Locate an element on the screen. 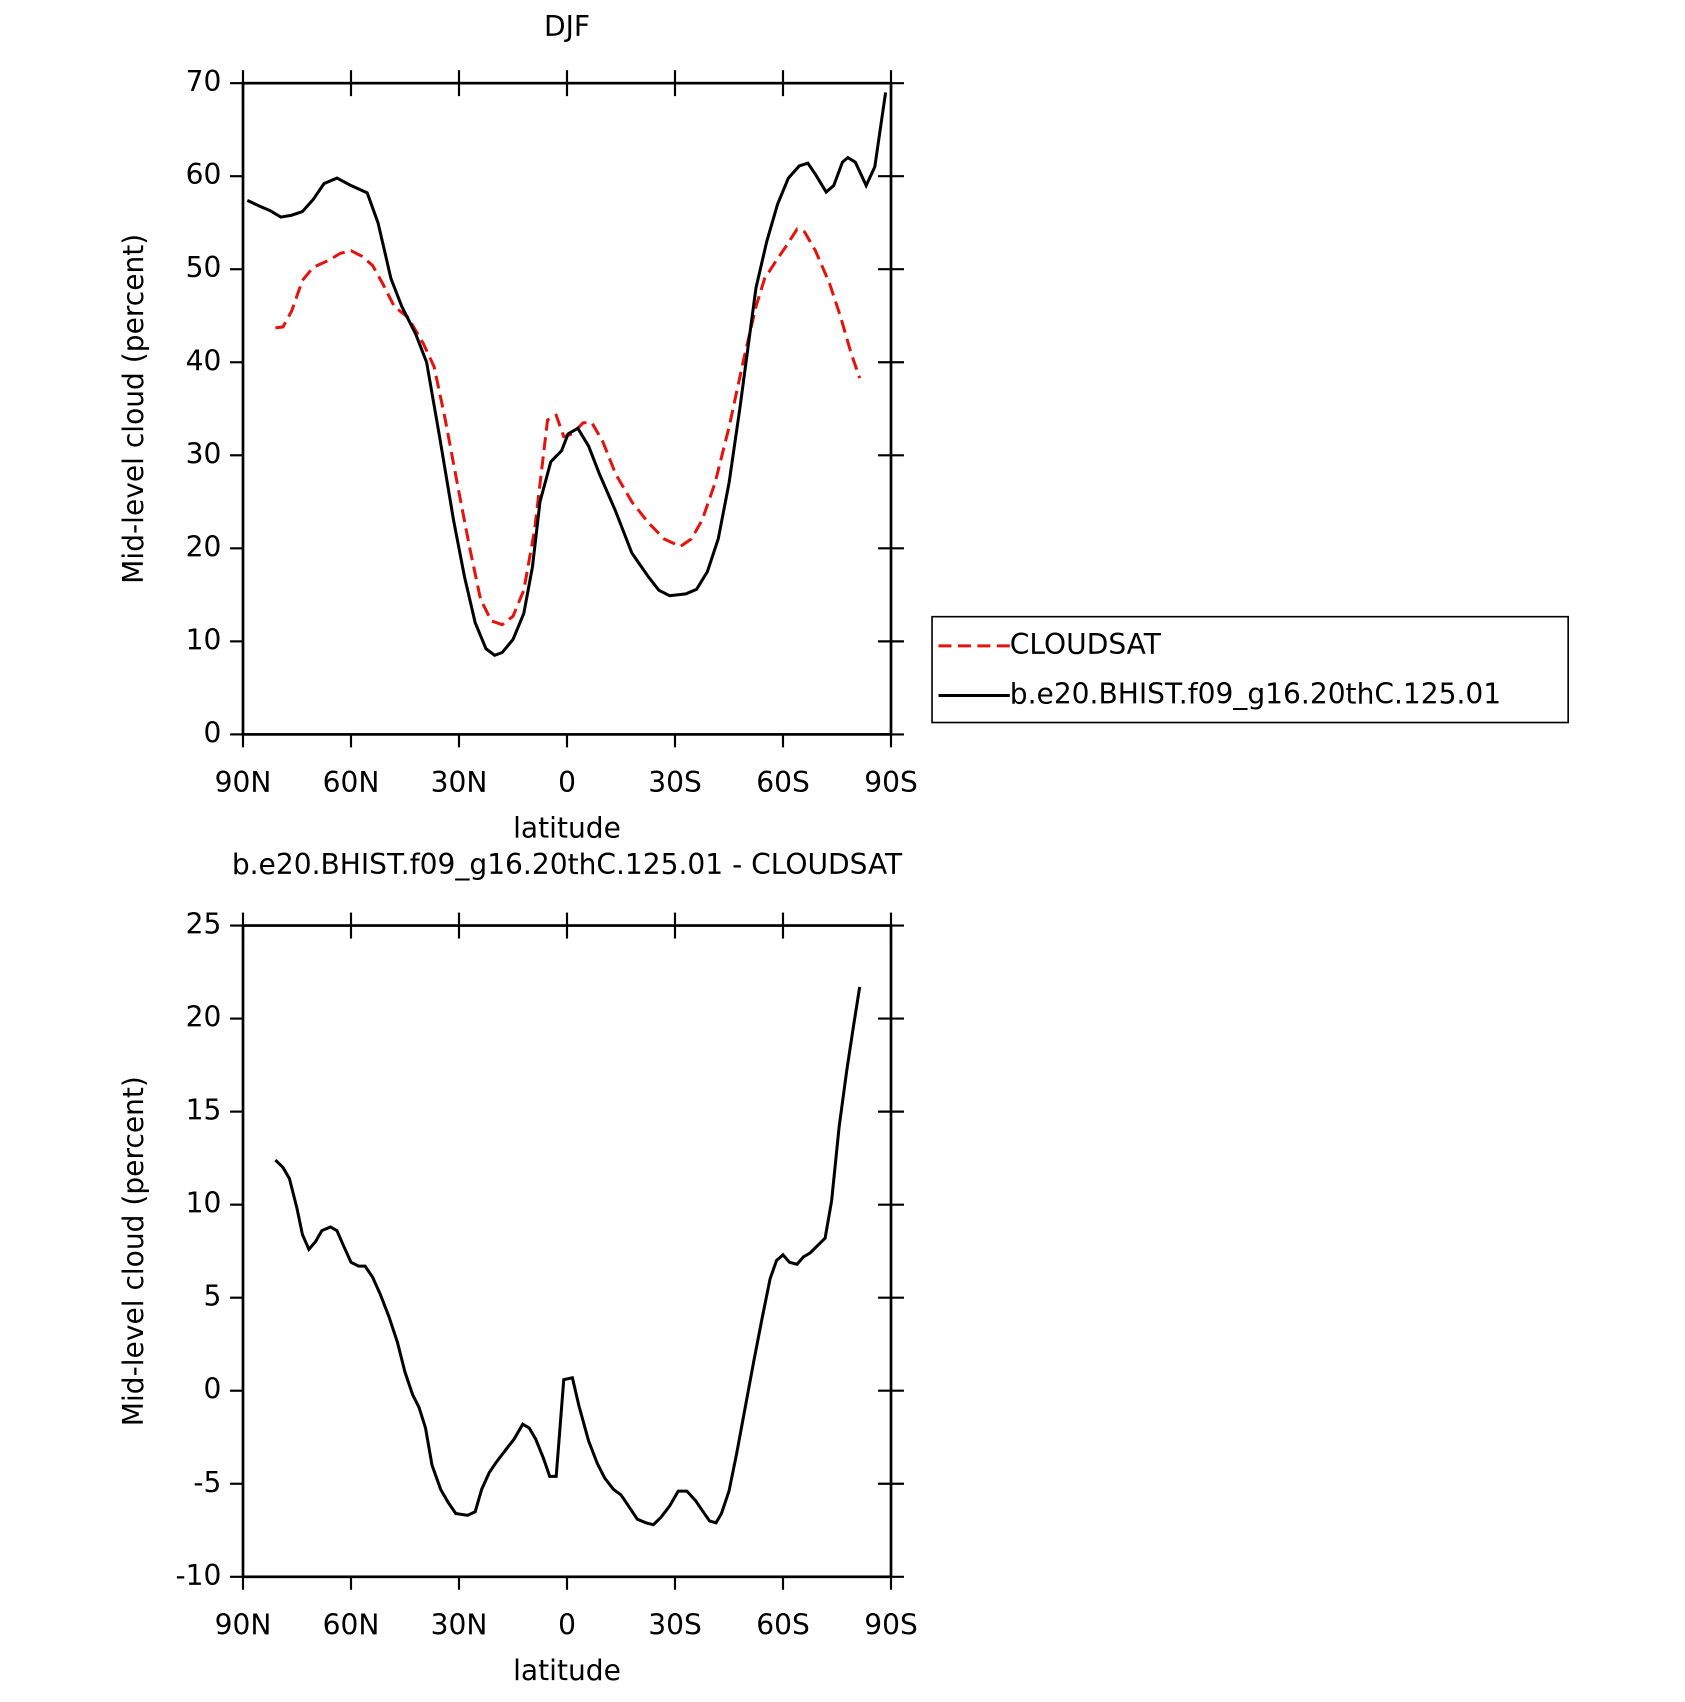 The image size is (1685, 1702). plot-frame is located at coordinates (567, 1251).